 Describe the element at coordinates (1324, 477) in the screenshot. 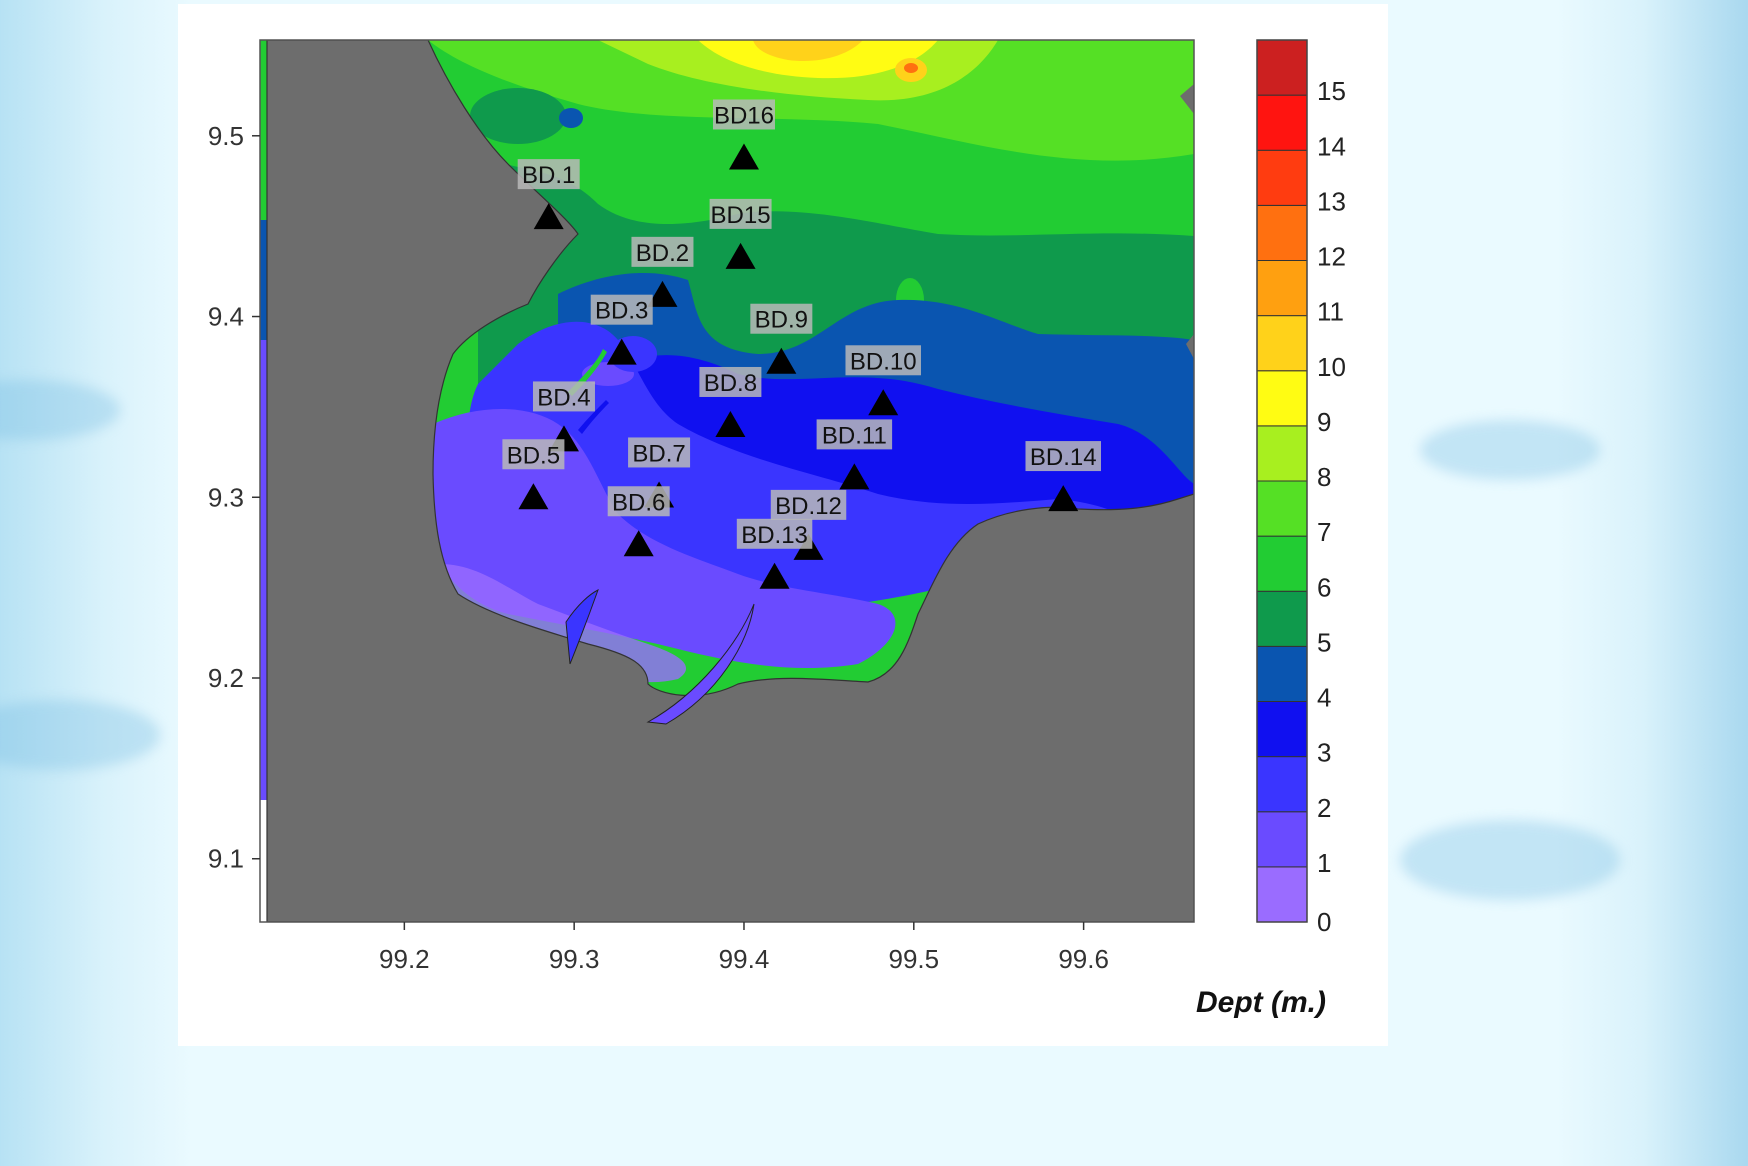

I see `colorbar-tick-label: 8` at that location.